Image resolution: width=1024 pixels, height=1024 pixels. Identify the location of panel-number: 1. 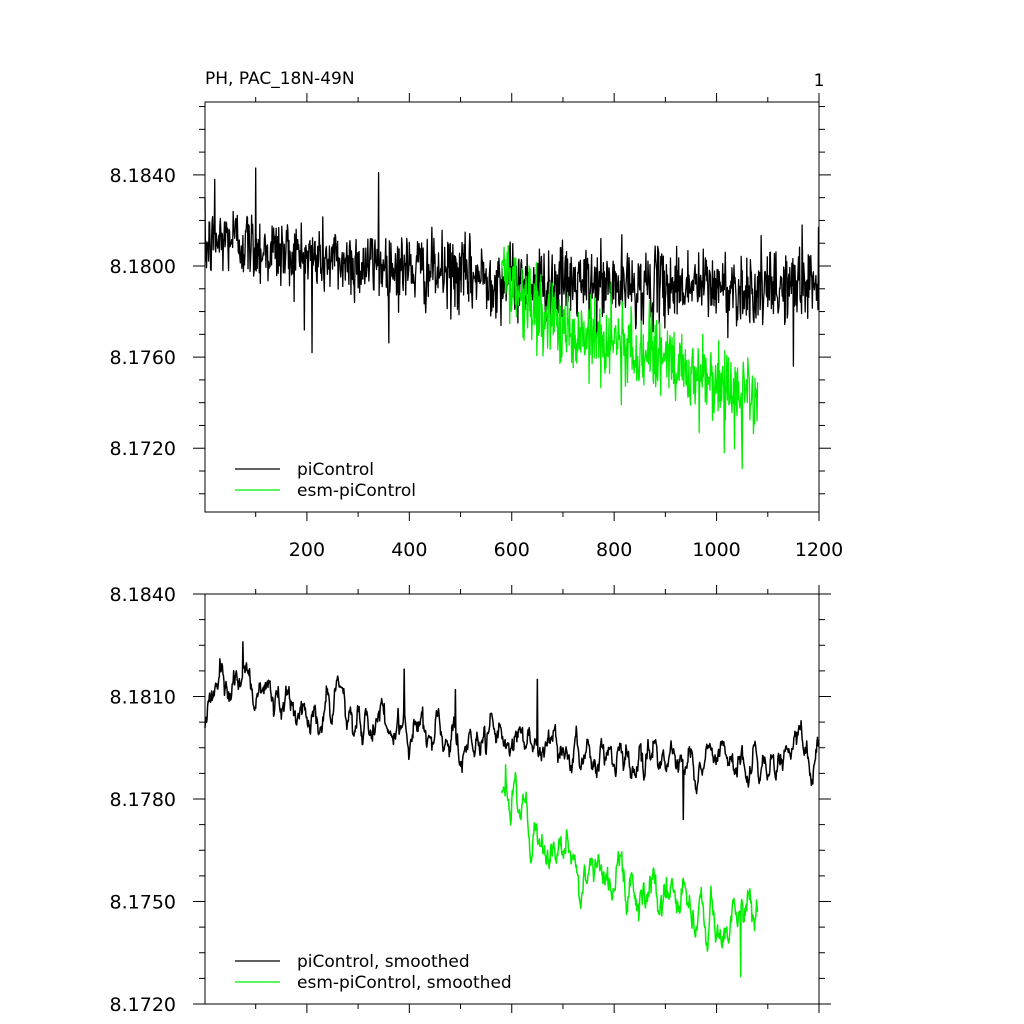
(819, 81).